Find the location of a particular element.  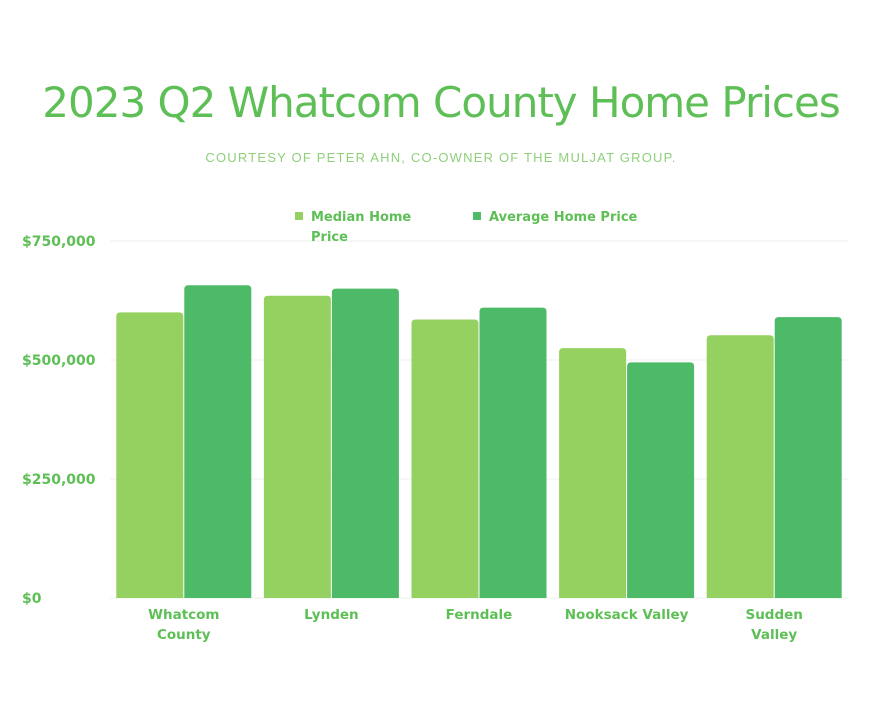

y-tick-label: $500,000 is located at coordinates (59, 361).